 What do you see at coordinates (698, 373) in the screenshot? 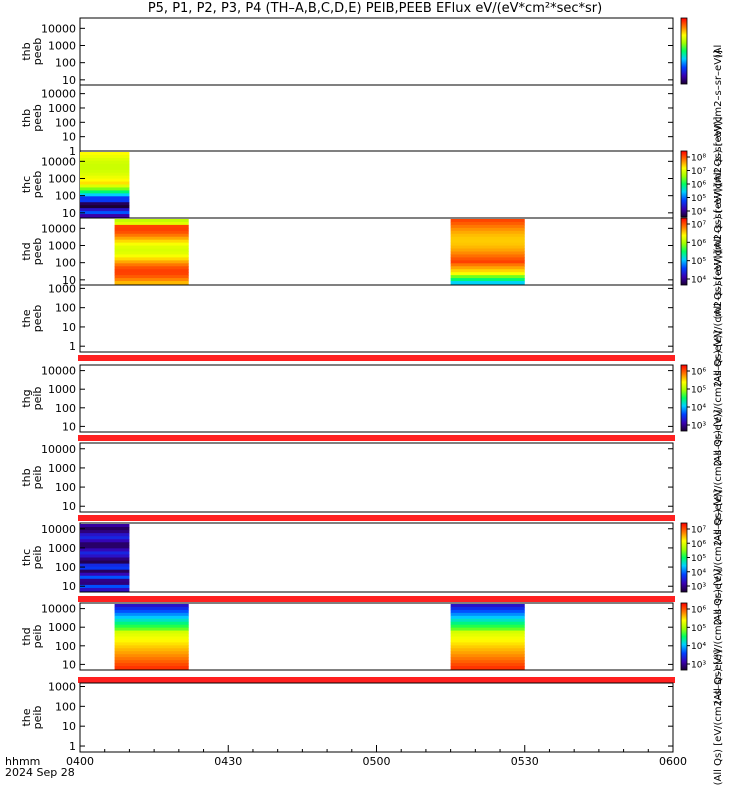
I see `colorbar-tick-label: 10⁶` at bounding box center [698, 373].